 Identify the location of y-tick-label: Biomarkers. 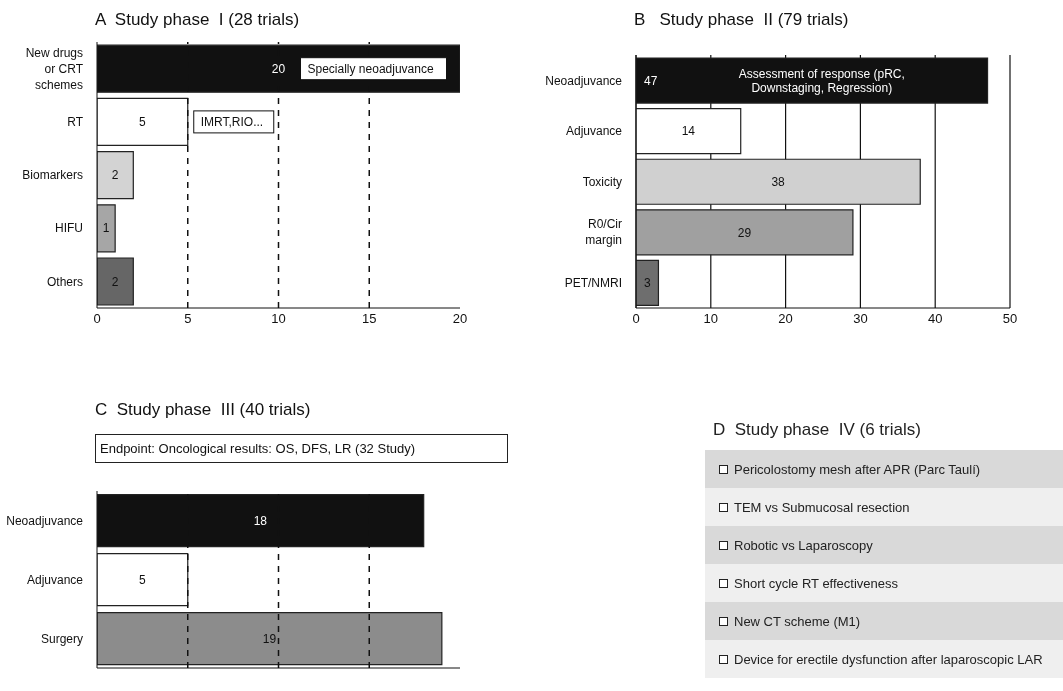
(52, 175).